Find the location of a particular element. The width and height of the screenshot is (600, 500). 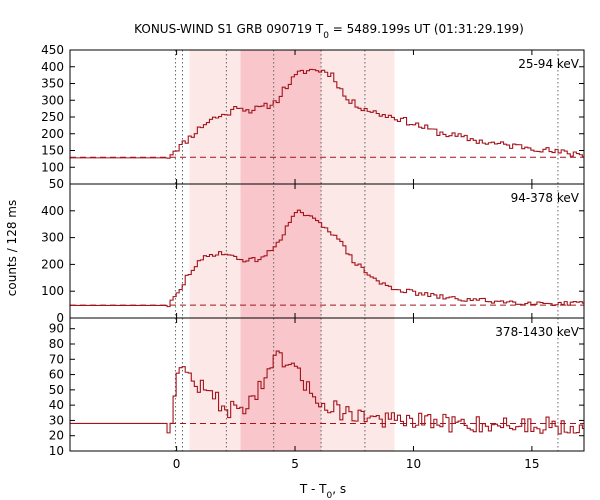

panel-energy-label: 378-1430 keV is located at coordinates (537, 332).